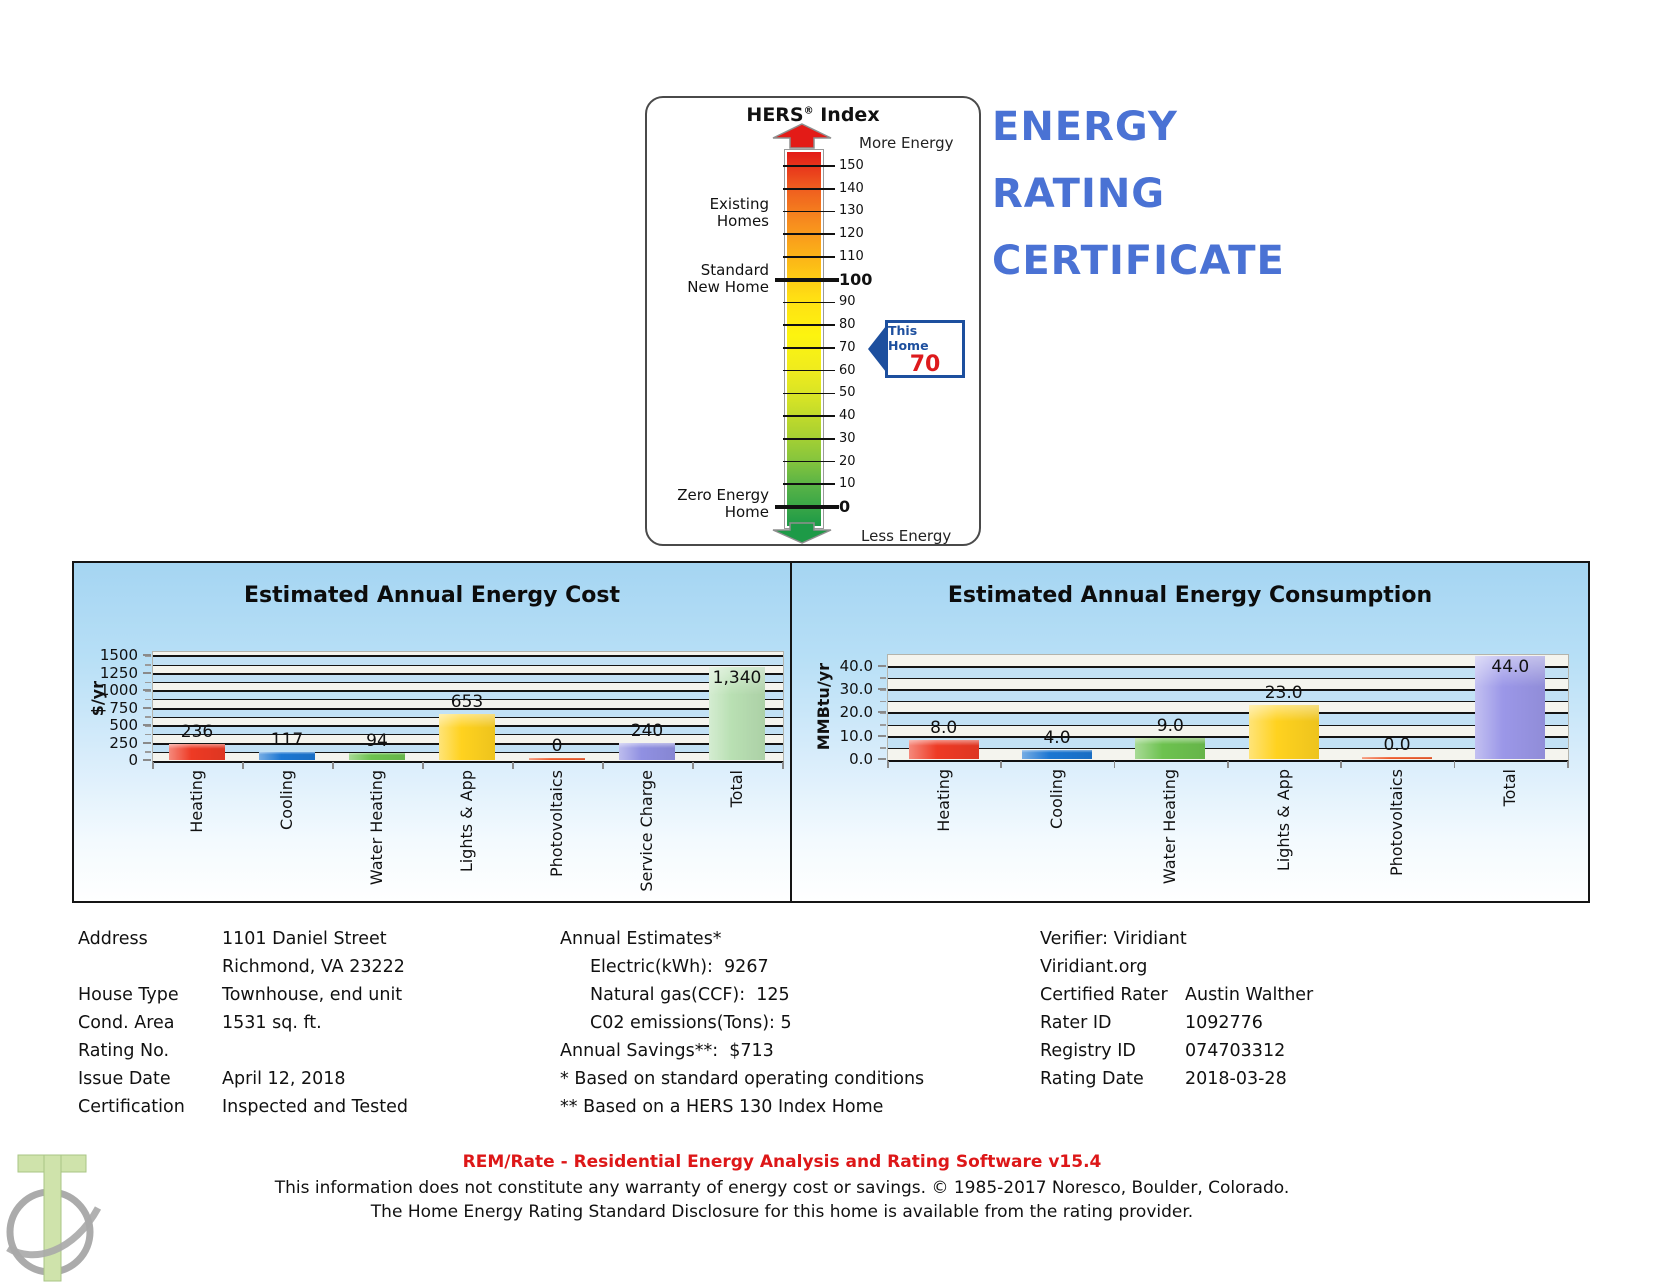 Image resolution: width=1662 pixels, height=1284 pixels. Describe the element at coordinates (847, 393) in the screenshot. I see `hers-tick-label: 50` at that location.